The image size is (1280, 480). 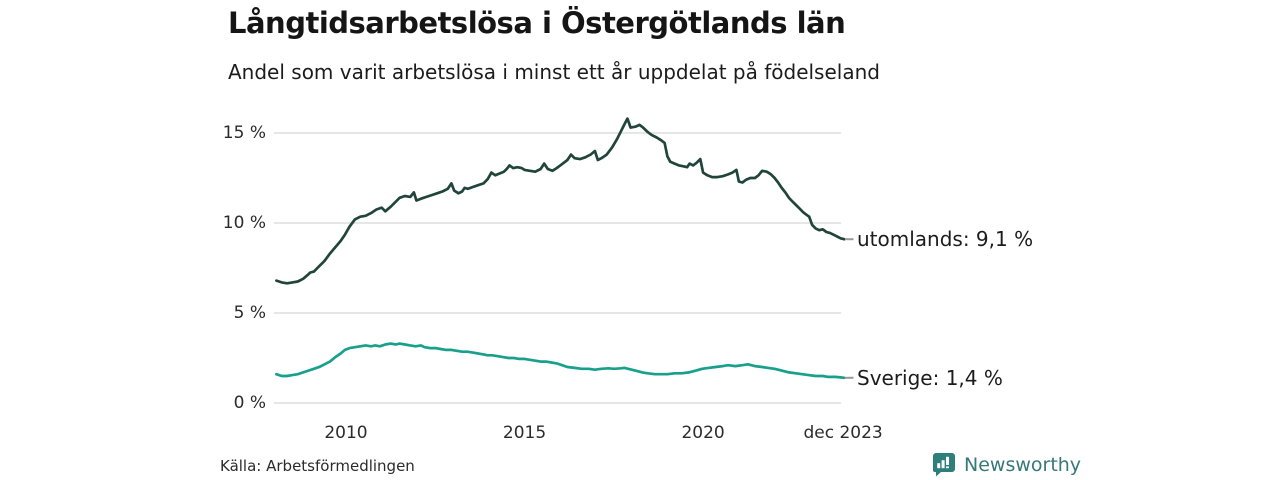 What do you see at coordinates (249, 403) in the screenshot?
I see `y-tick-label: 0 %` at bounding box center [249, 403].